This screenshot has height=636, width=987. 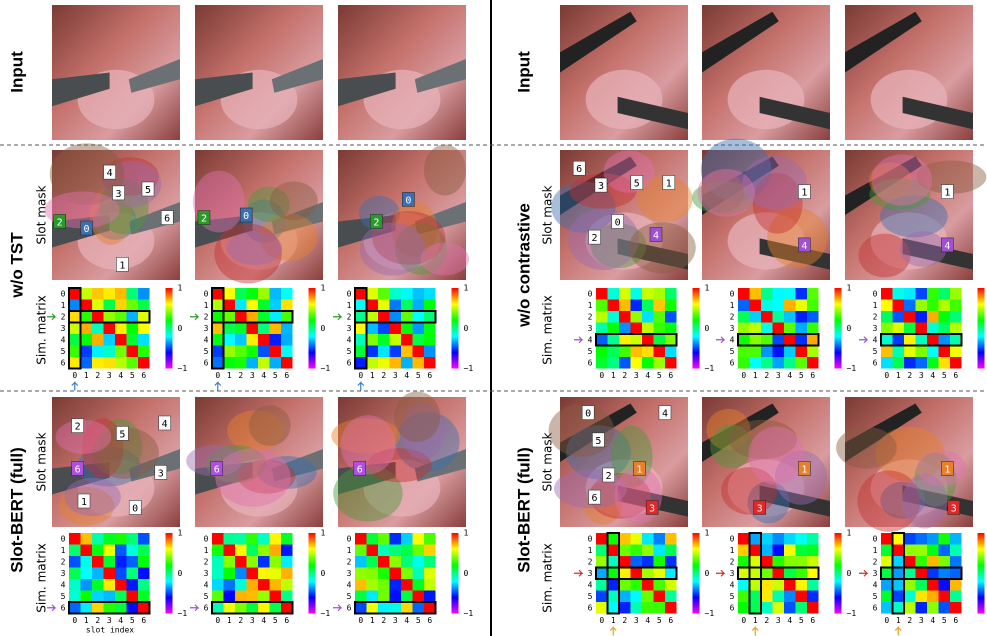 I want to click on row-label: Slot-BERT (full), so click(x=523, y=510).